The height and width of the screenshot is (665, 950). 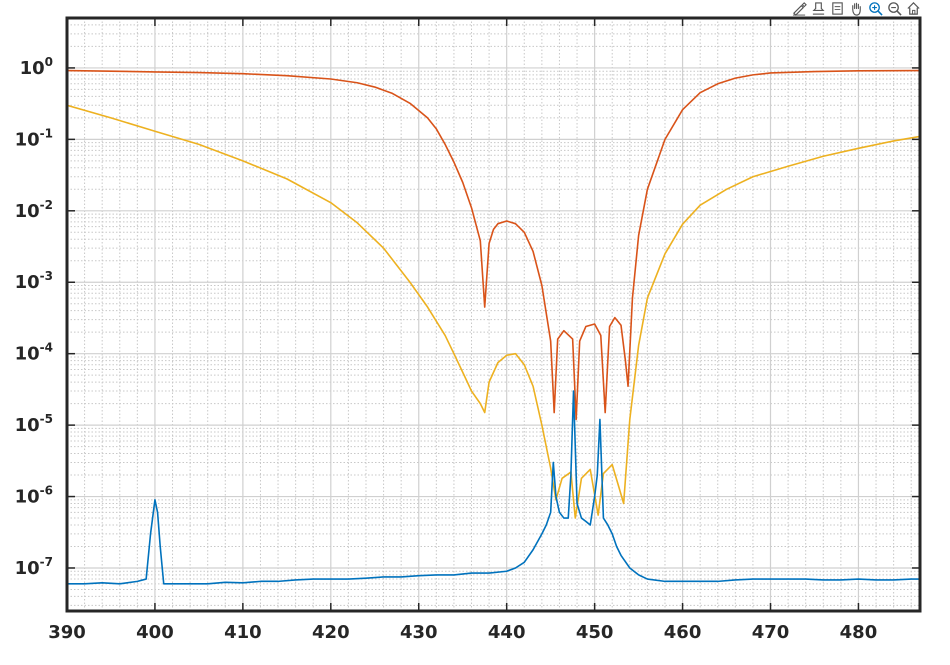 What do you see at coordinates (46, 419) in the screenshot?
I see `y-tick-exponent: -5` at bounding box center [46, 419].